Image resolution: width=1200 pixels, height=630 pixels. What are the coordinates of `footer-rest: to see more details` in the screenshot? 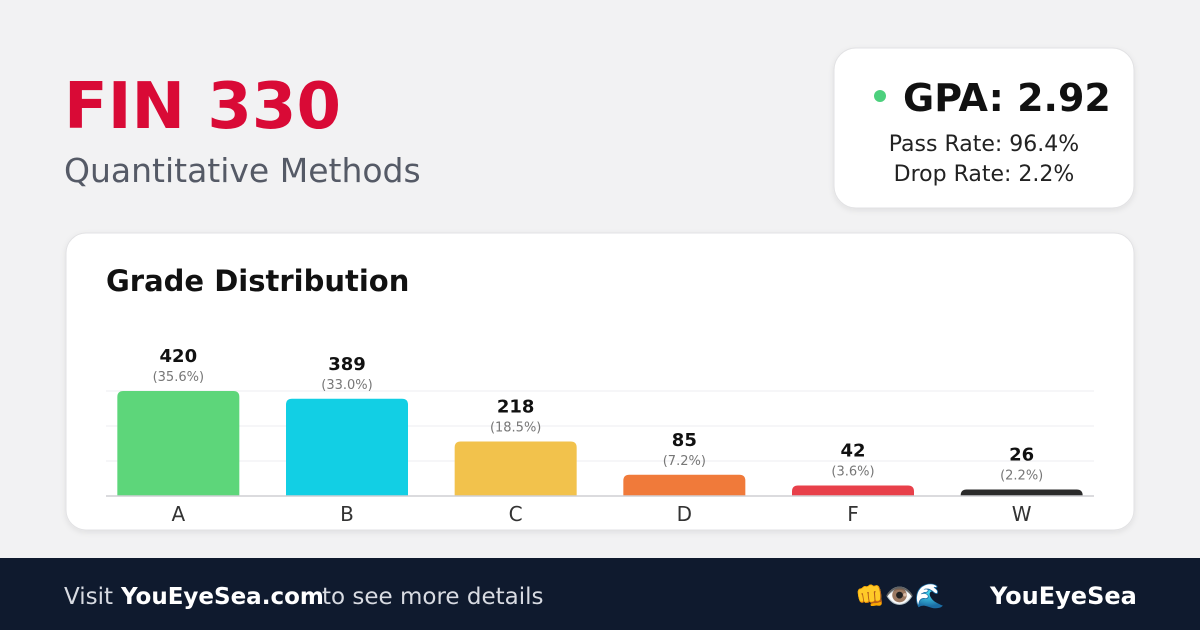 It's located at (433, 597).